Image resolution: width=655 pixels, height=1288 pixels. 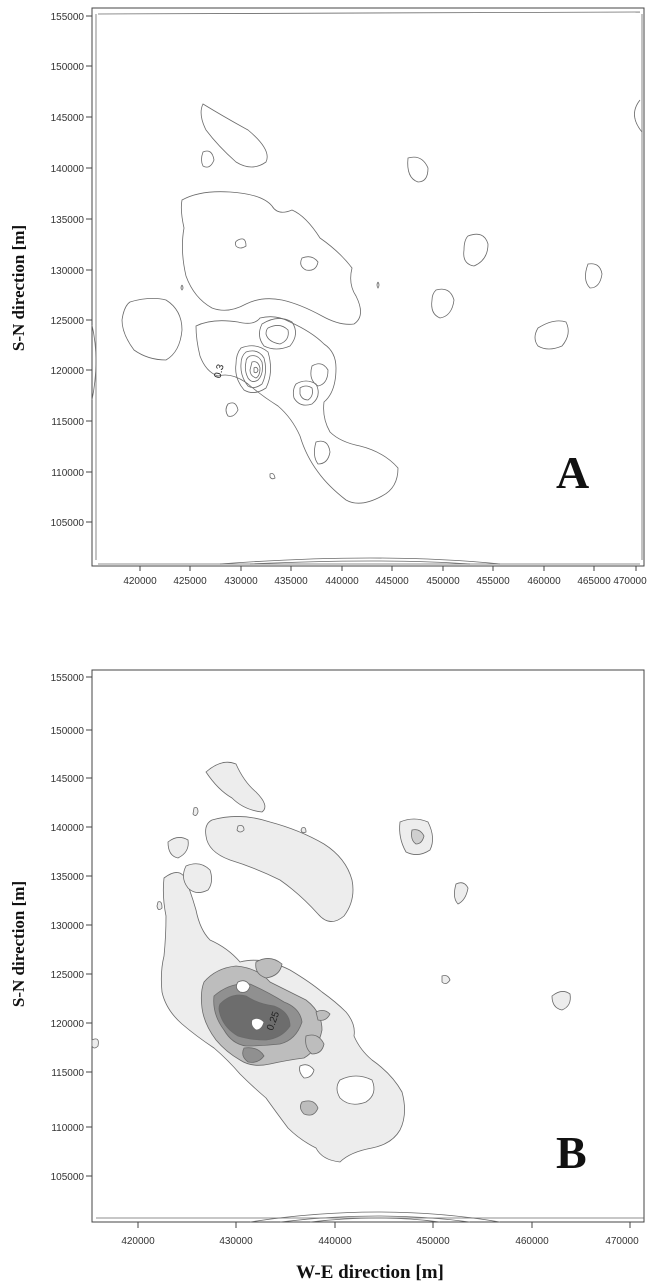 I want to click on panel-b-xtick-label: 470000, so click(x=622, y=1241).